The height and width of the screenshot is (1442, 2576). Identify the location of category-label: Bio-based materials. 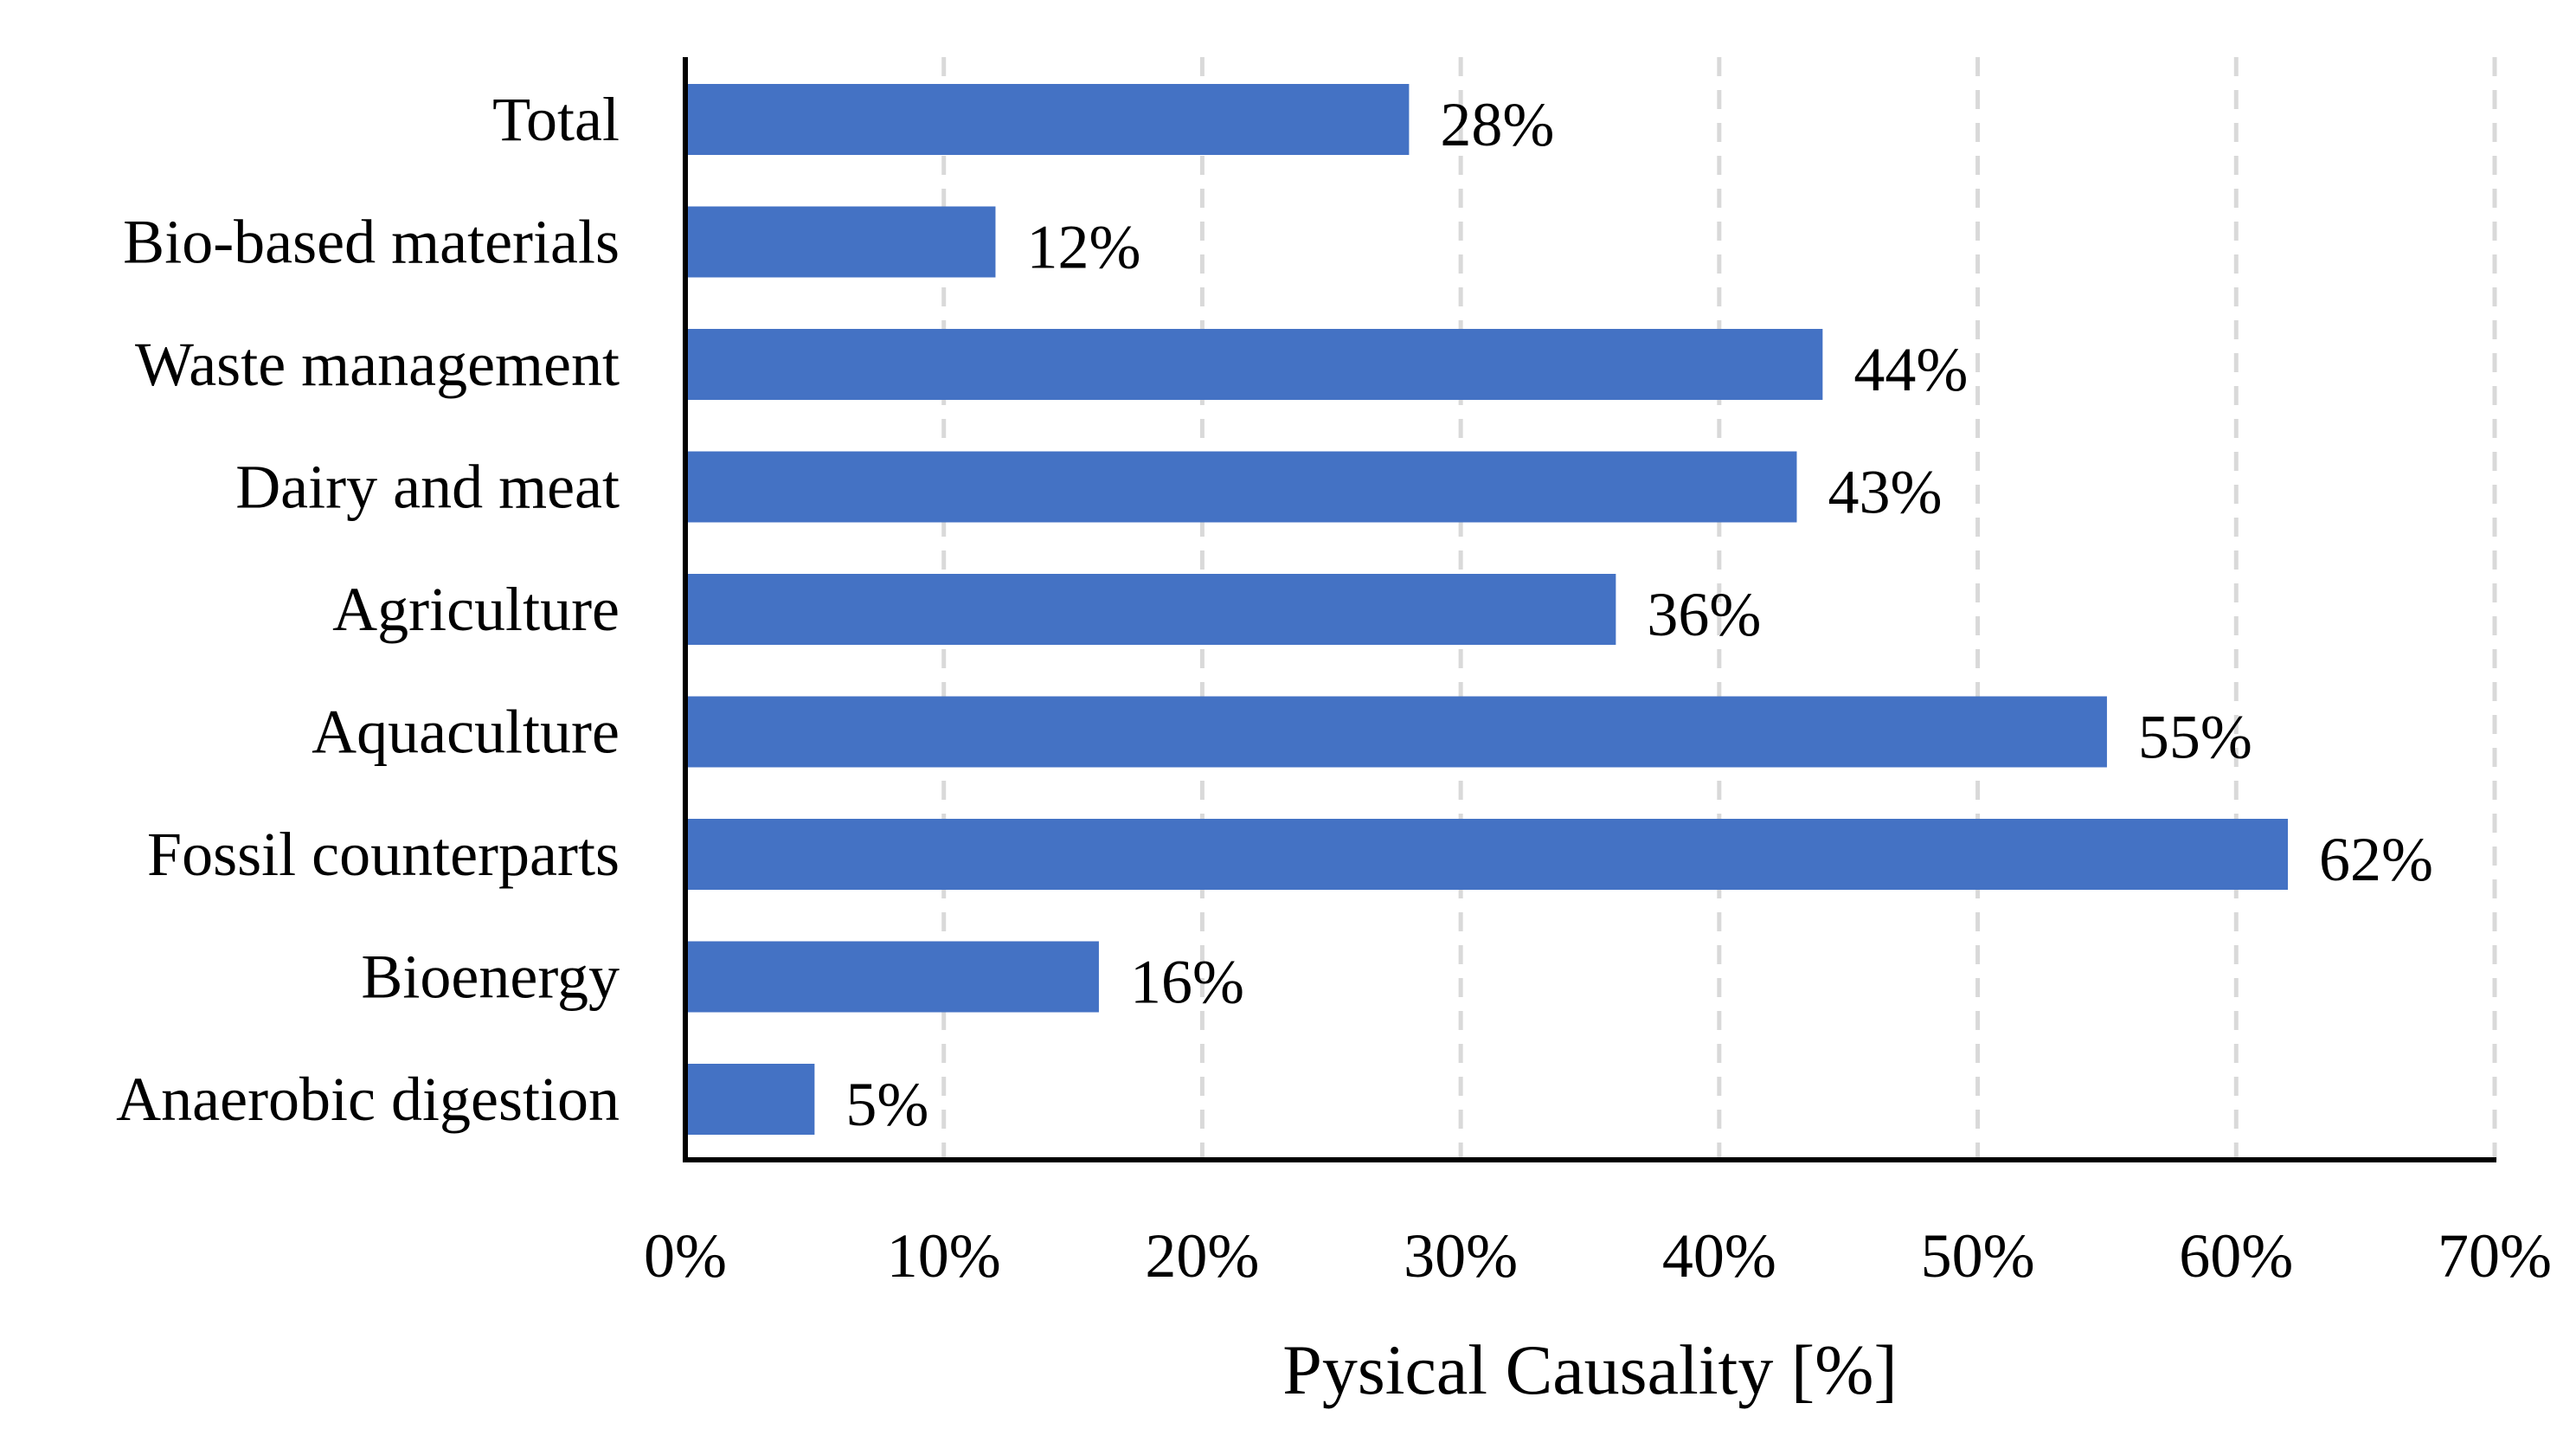
(371, 242).